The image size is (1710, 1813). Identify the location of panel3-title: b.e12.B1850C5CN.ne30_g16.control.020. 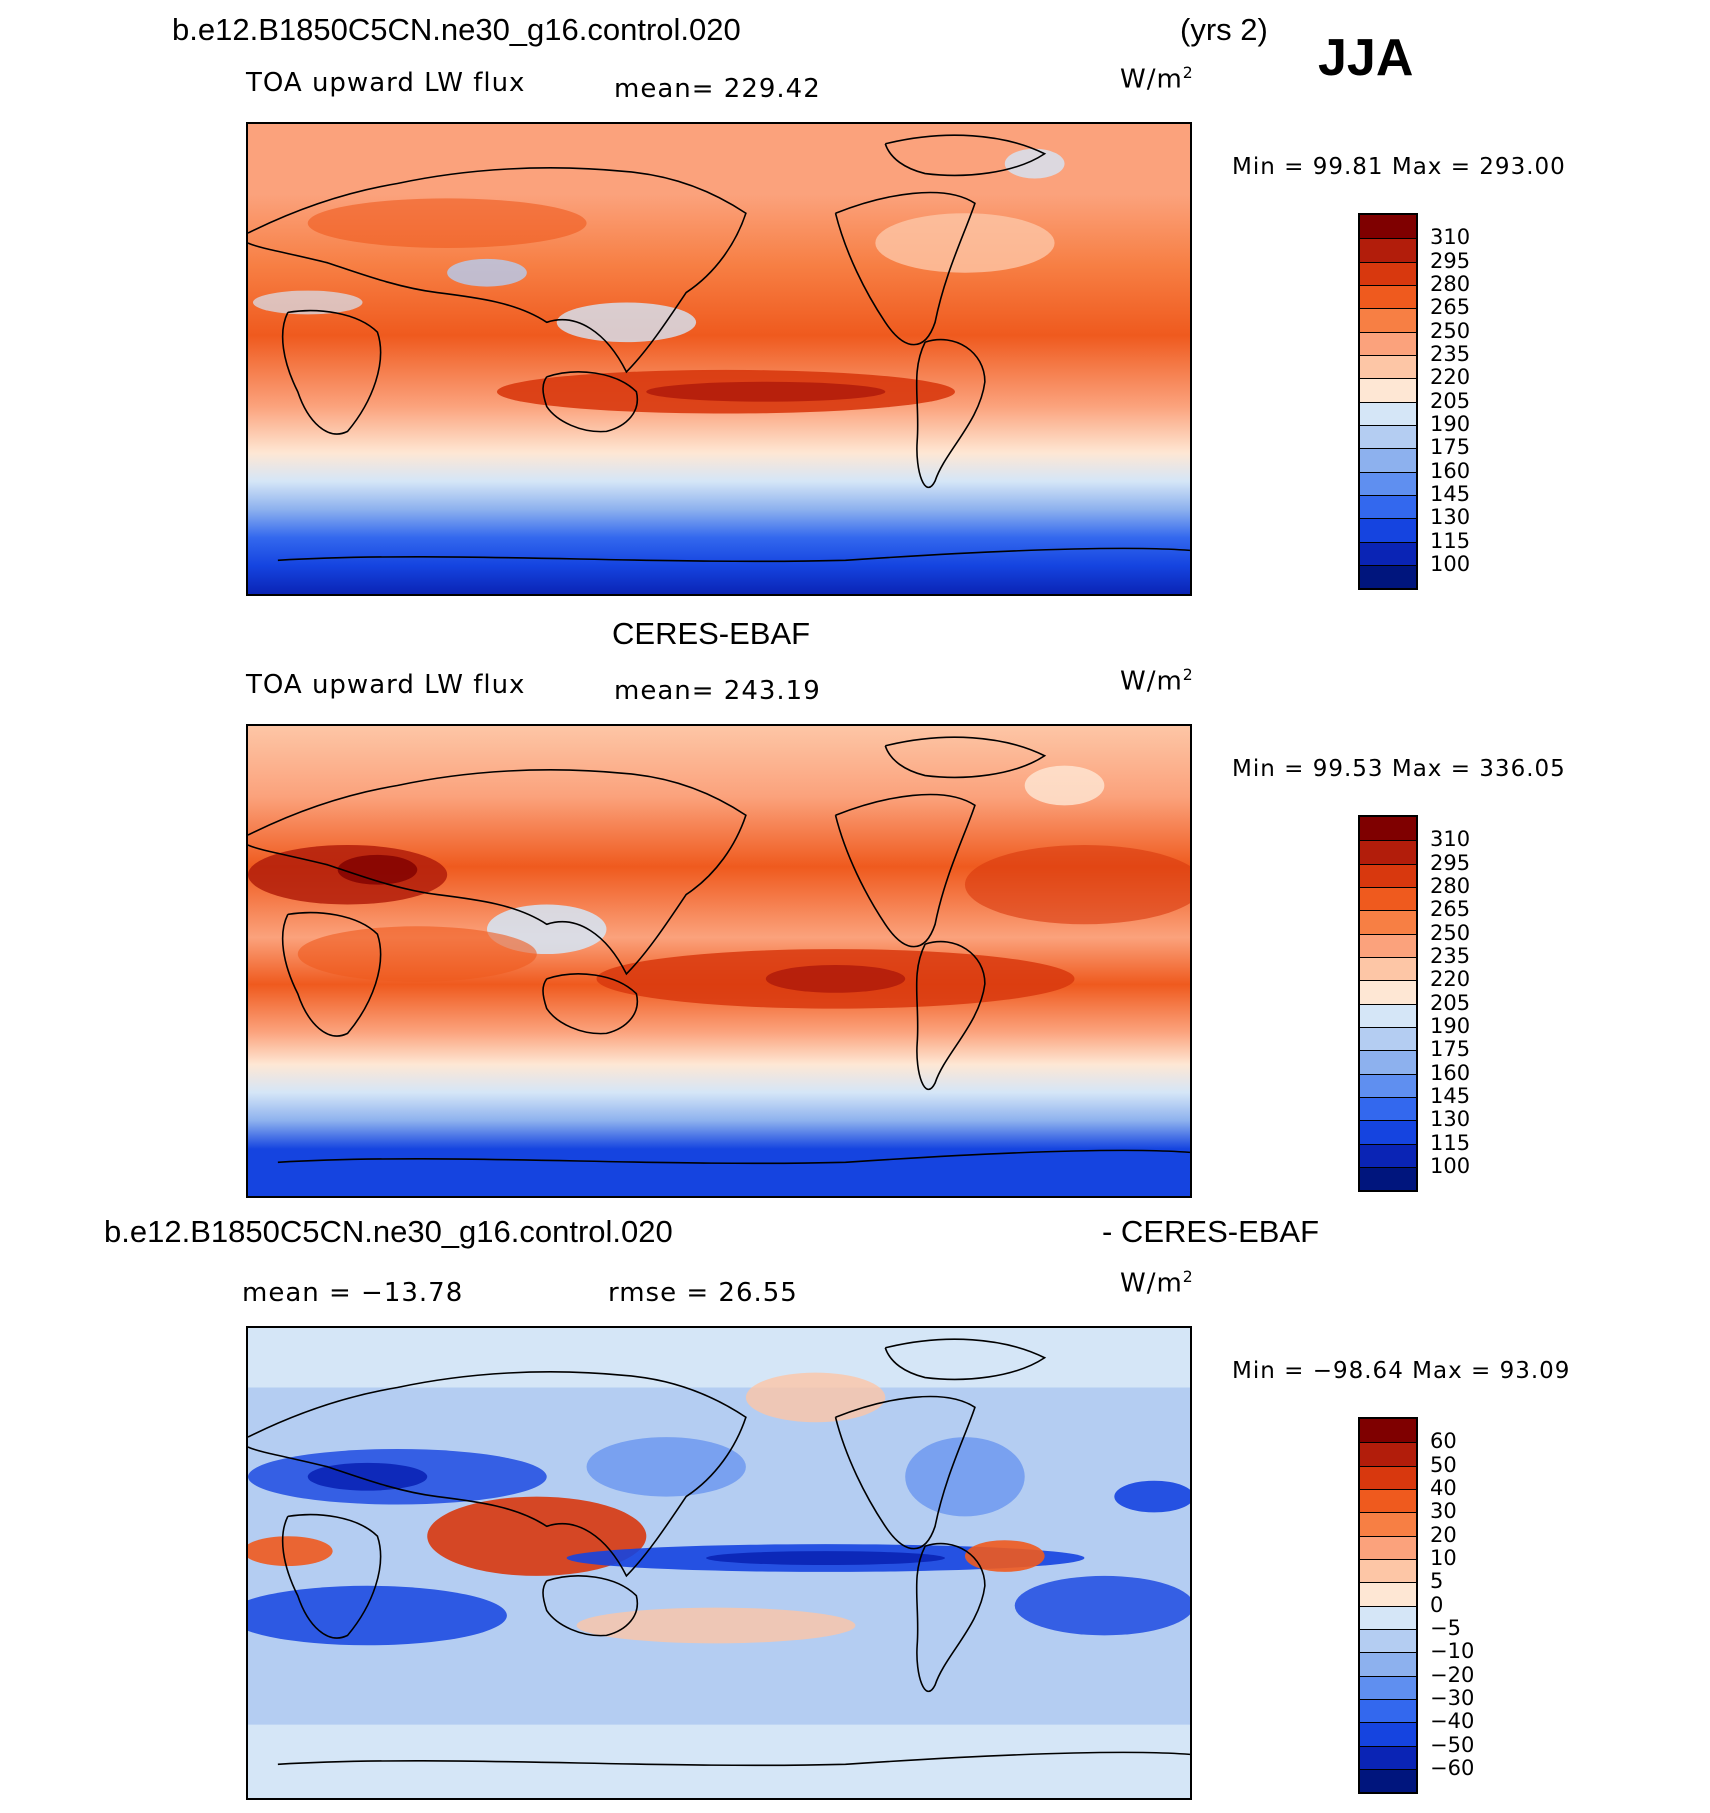
(388, 1231).